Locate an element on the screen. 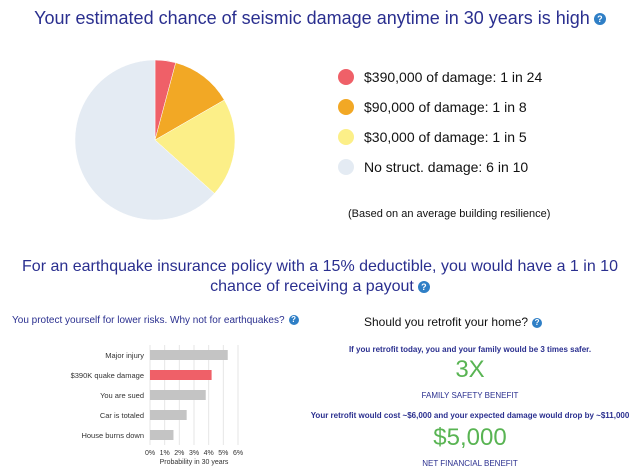 The height and width of the screenshot is (474, 640). bar-house-burns-down is located at coordinates (162, 435).